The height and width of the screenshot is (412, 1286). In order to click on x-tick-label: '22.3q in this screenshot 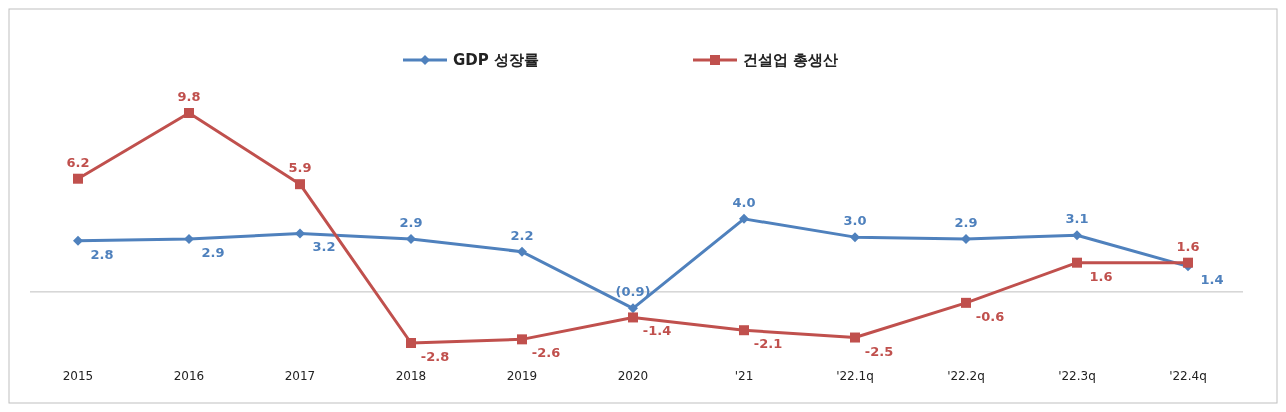, I will do `click(1077, 376)`.